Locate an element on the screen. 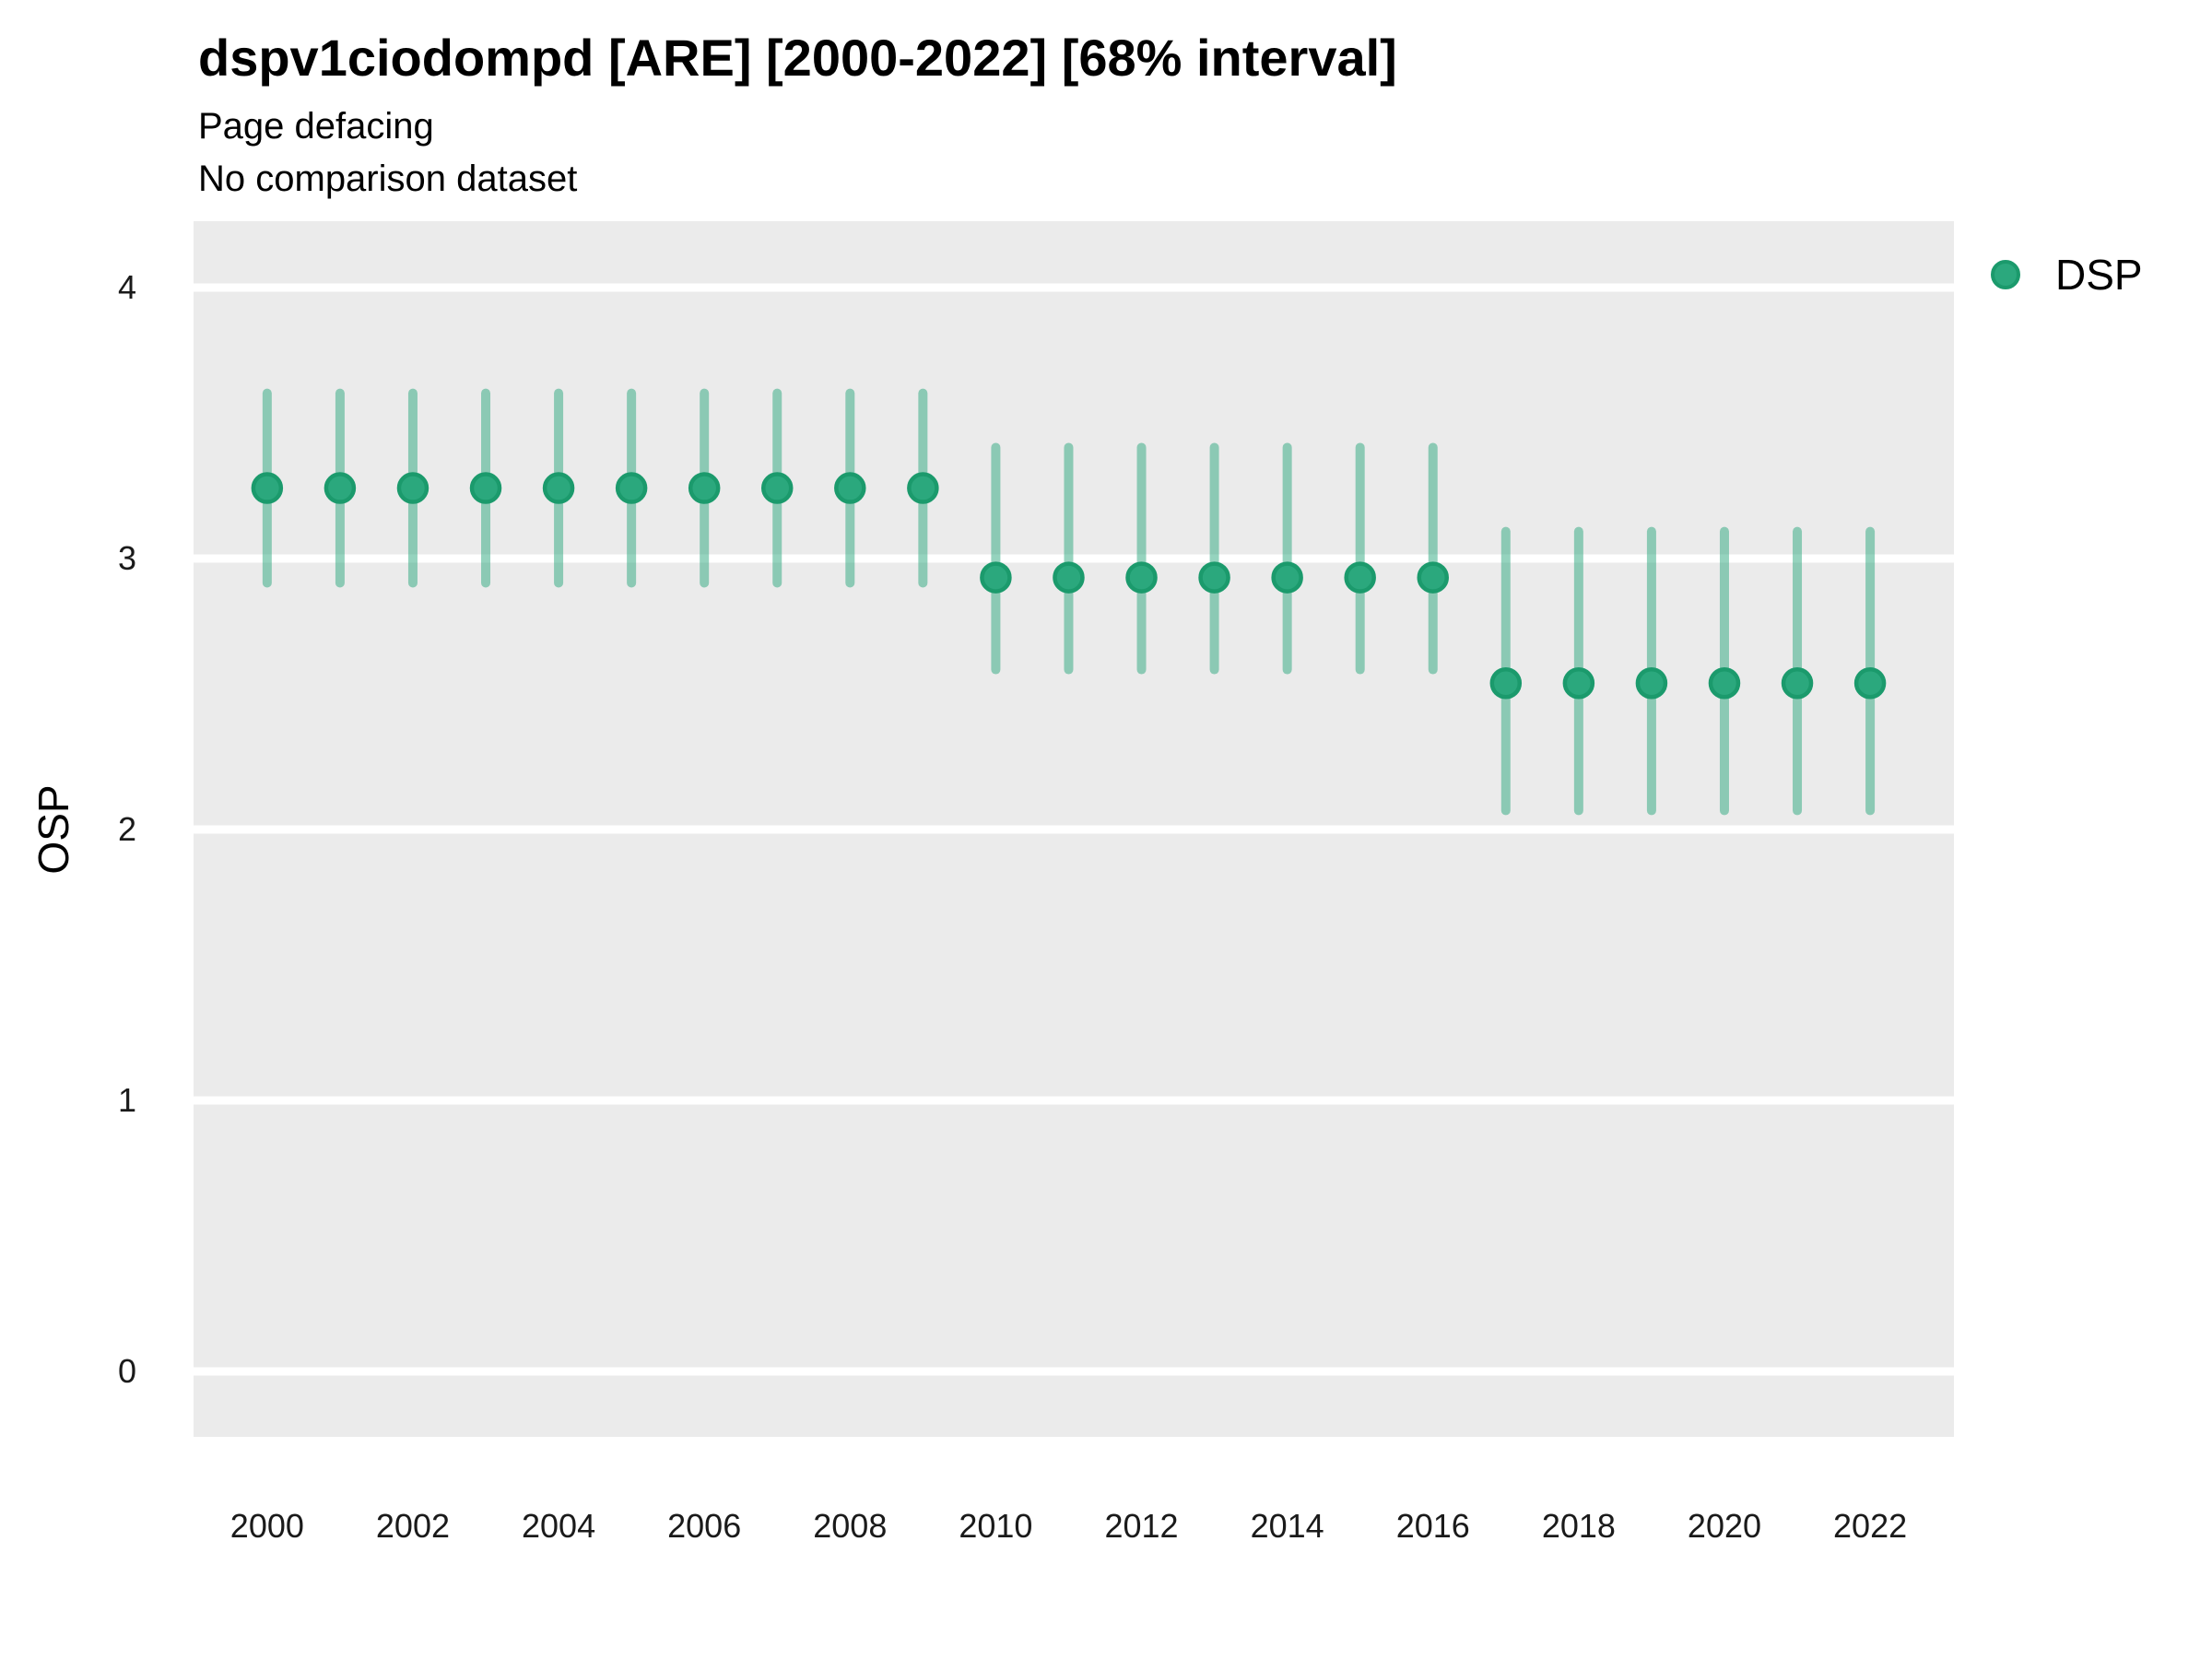  y-tick-3: 3 is located at coordinates (126, 558).